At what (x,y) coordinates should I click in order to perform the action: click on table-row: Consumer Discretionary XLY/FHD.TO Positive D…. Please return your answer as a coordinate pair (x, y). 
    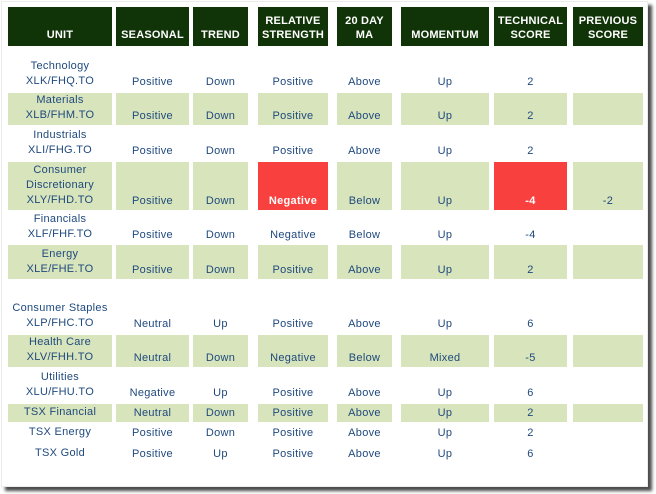
    Looking at the image, I should click on (325, 186).